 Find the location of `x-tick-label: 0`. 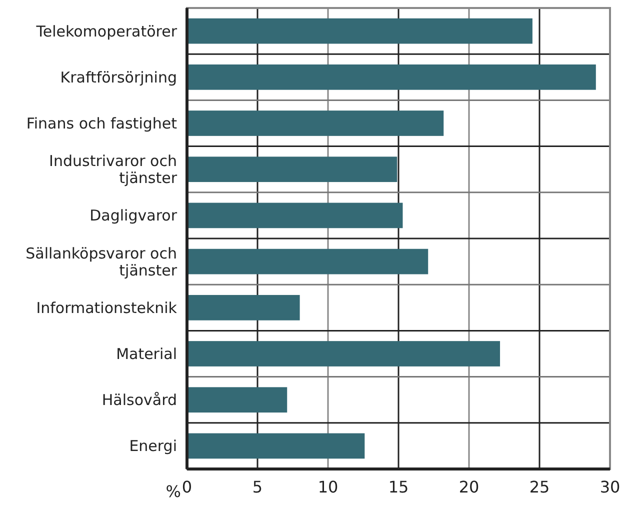

x-tick-label: 0 is located at coordinates (187, 486).